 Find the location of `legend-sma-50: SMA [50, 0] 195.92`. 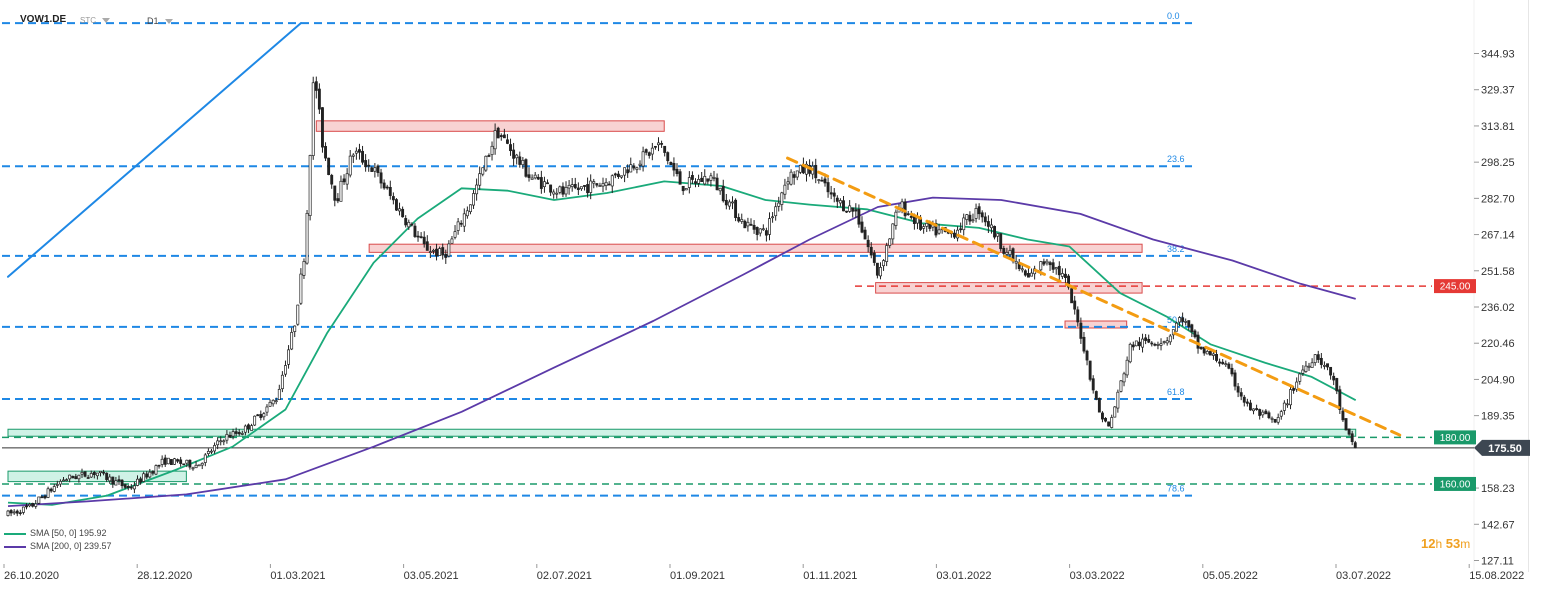

legend-sma-50: SMA [50, 0] 195.92 is located at coordinates (55, 533).